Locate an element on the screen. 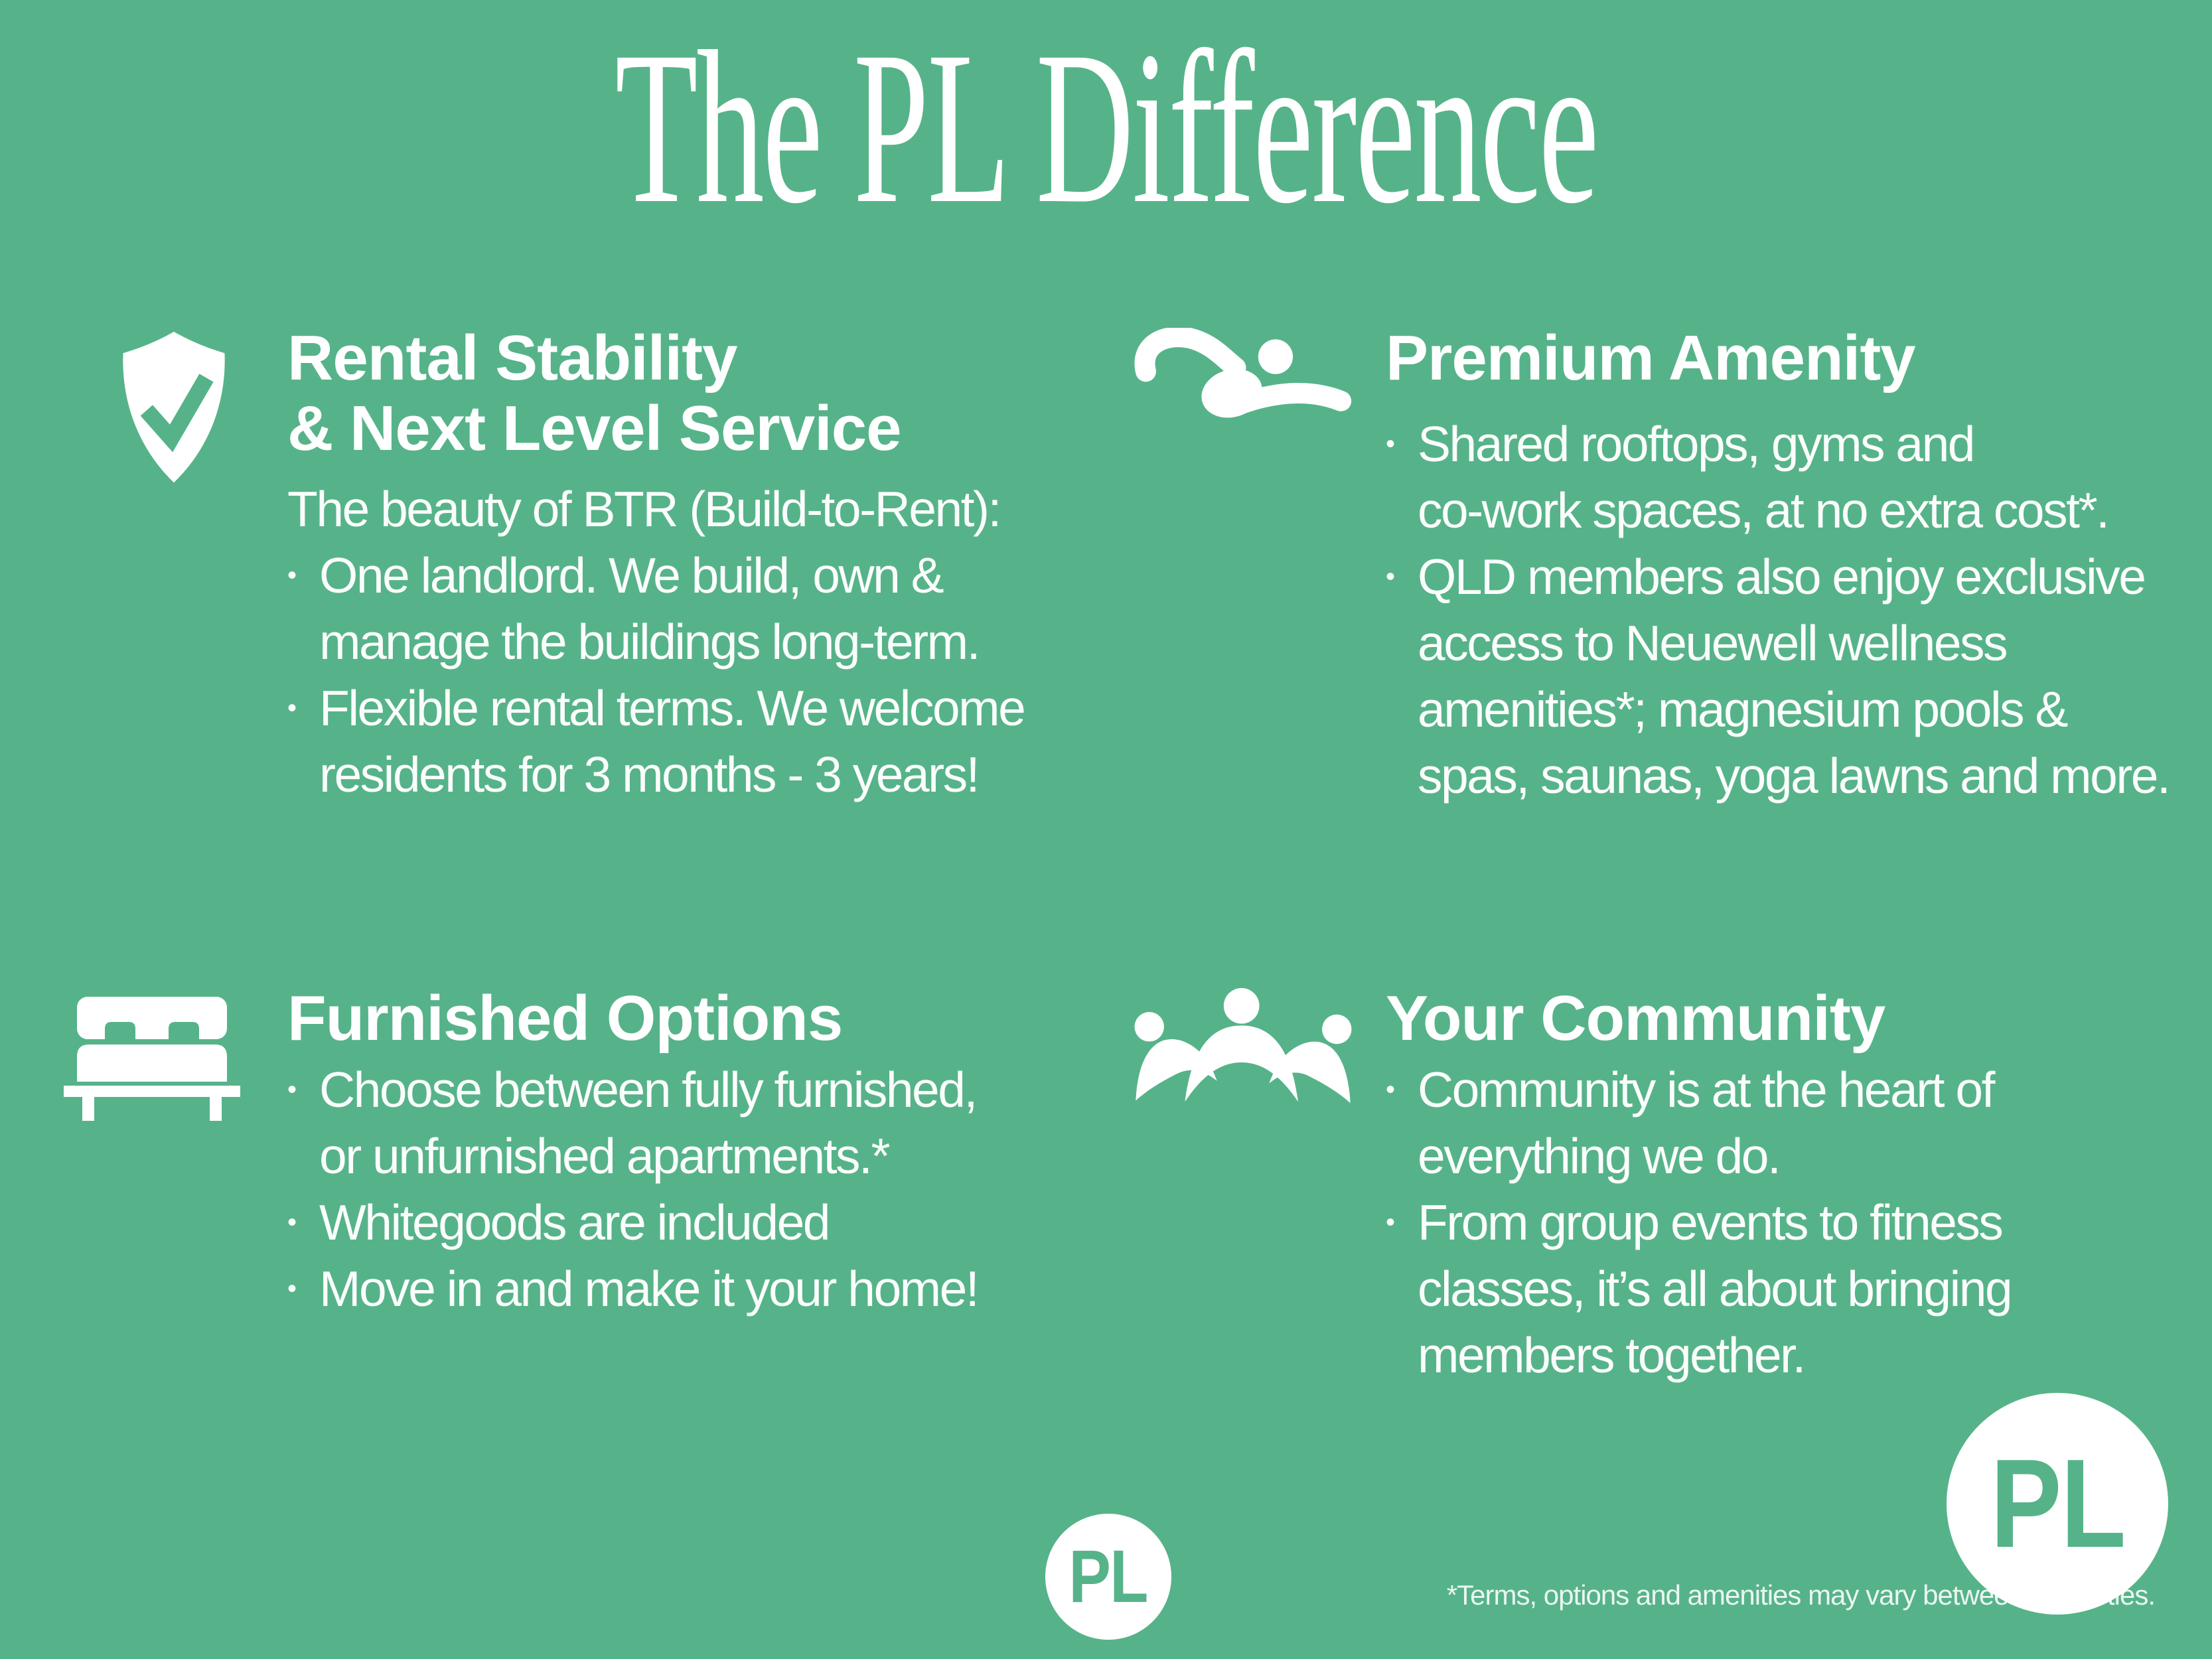  page-title: The PL Difference is located at coordinates (1107, 128).